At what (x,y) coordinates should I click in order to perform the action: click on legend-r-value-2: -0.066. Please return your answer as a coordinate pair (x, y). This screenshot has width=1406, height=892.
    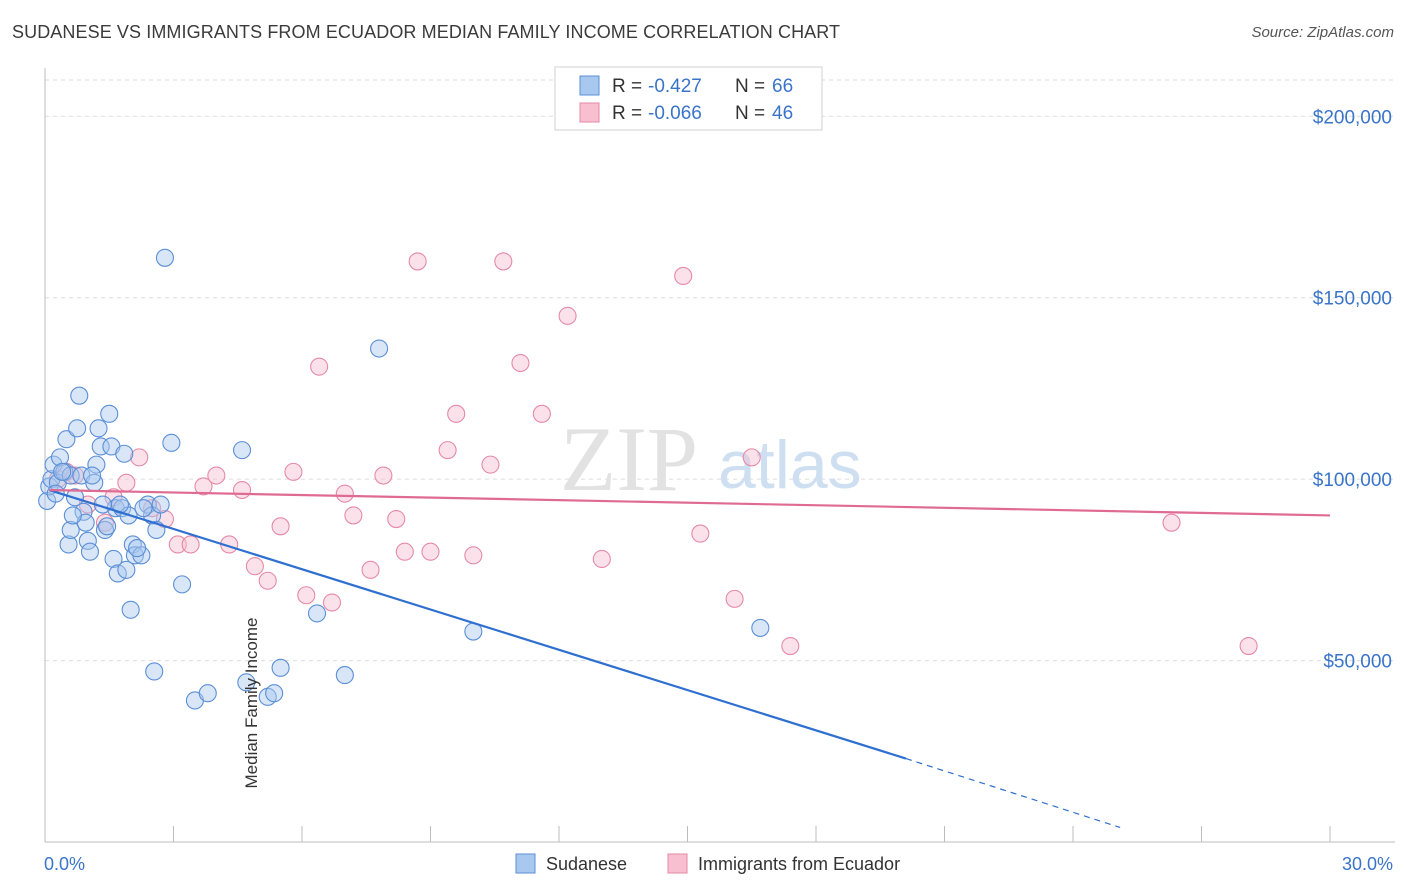
    Looking at the image, I should click on (675, 113).